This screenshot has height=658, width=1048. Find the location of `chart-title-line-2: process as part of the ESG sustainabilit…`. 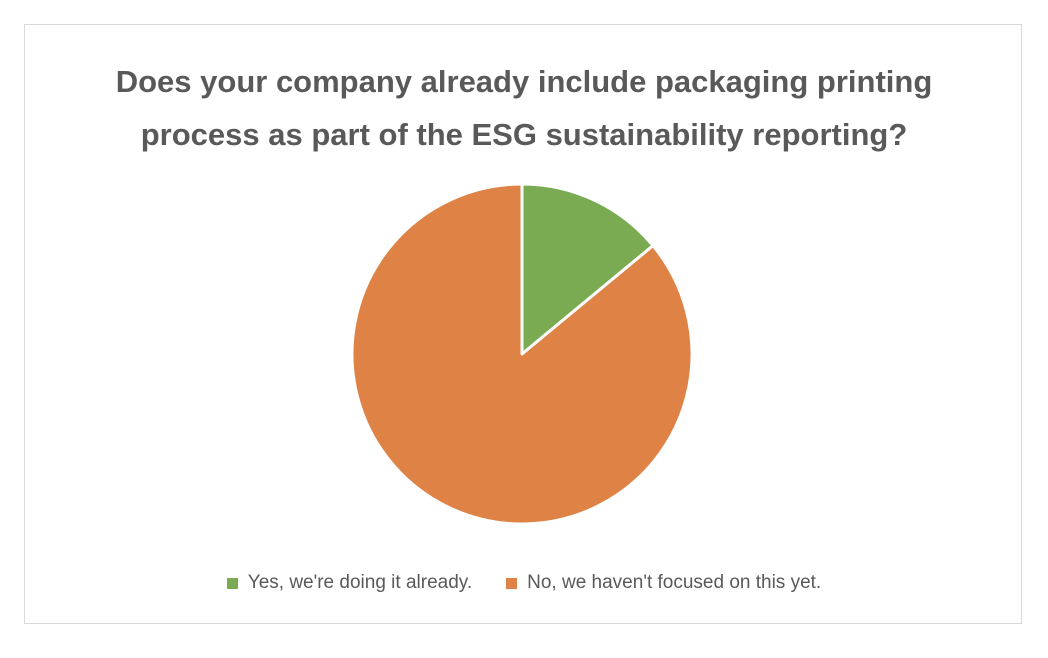

chart-title-line-2: process as part of the ESG sustainabilit… is located at coordinates (524, 134).